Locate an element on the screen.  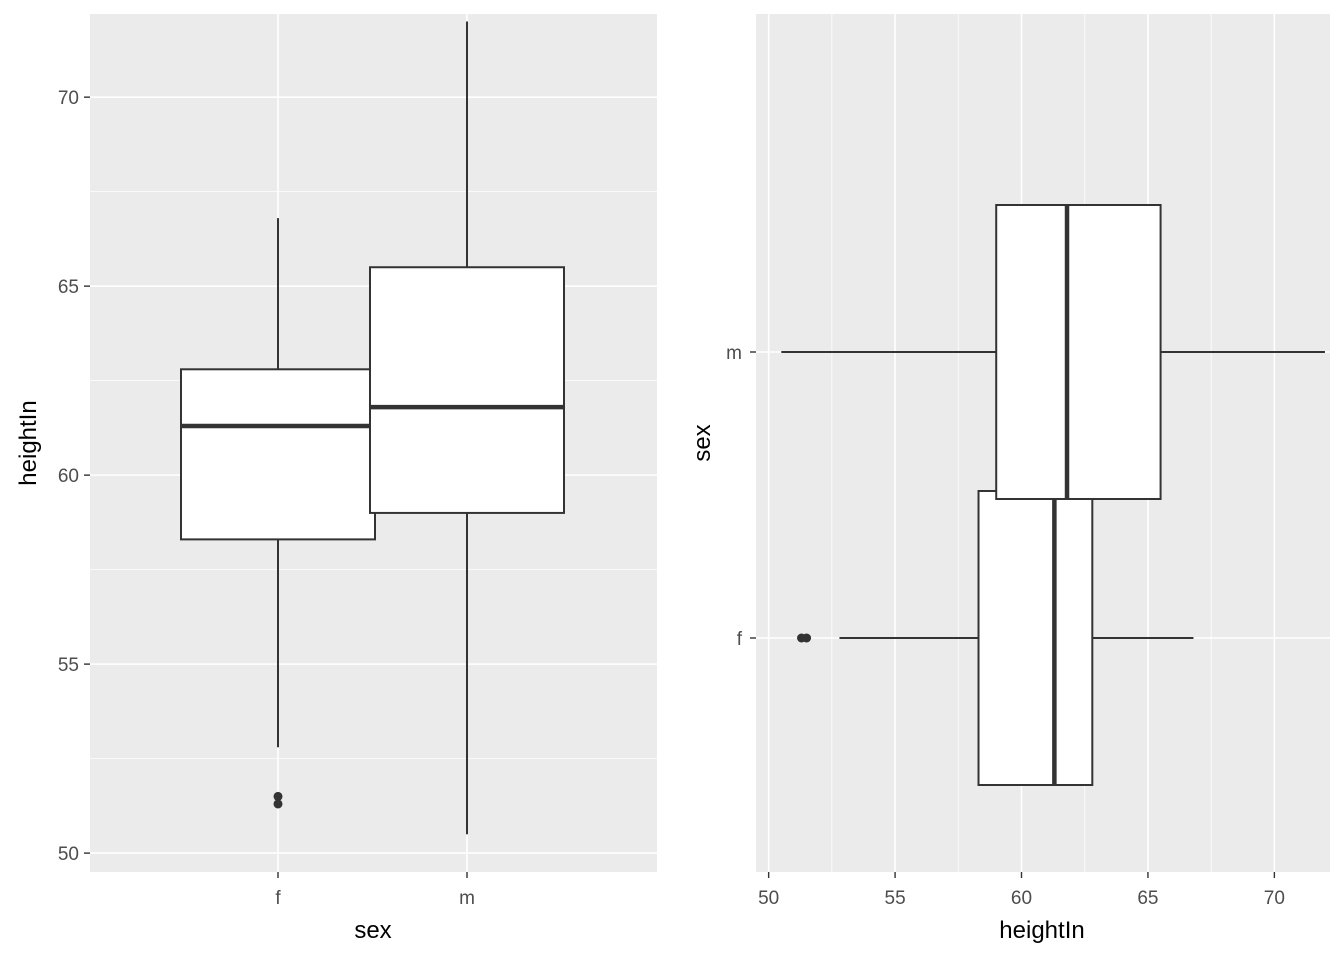
y-tick-label: 70 is located at coordinates (68, 98).